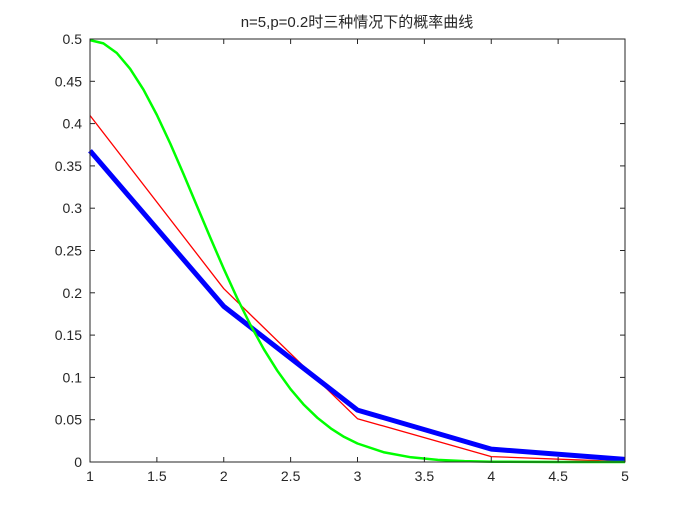  What do you see at coordinates (68, 251) in the screenshot?
I see `y-tick-label: 0.25` at bounding box center [68, 251].